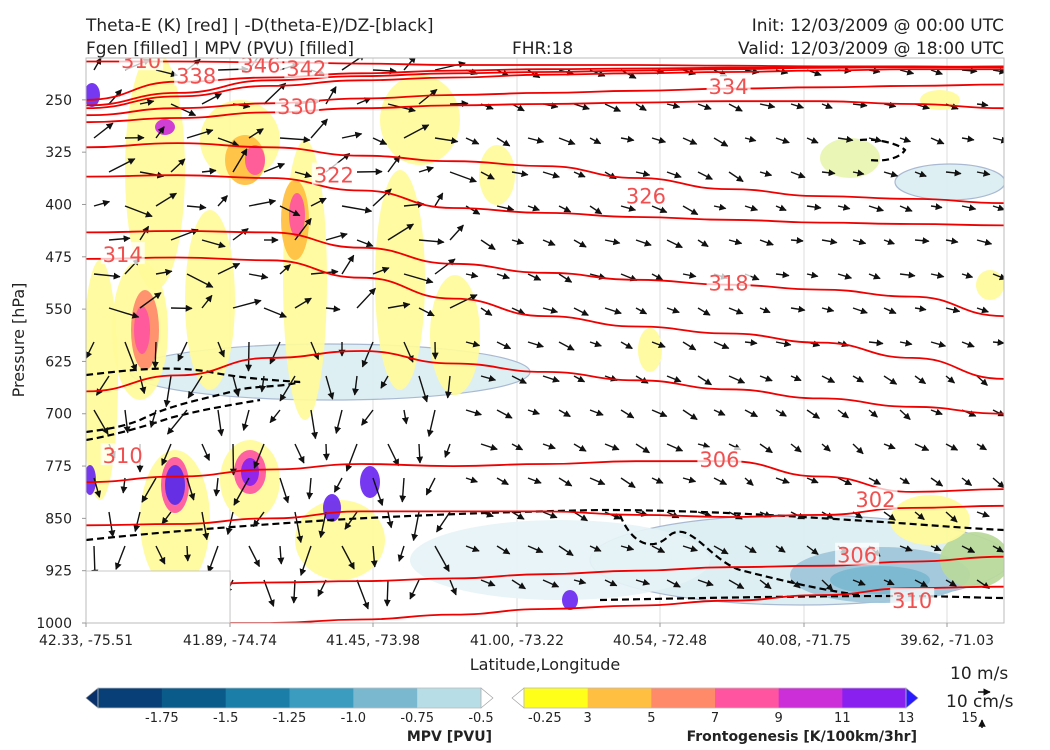 The image size is (1050, 750). I want to click on colorbar-tick-label: 15, so click(969, 718).